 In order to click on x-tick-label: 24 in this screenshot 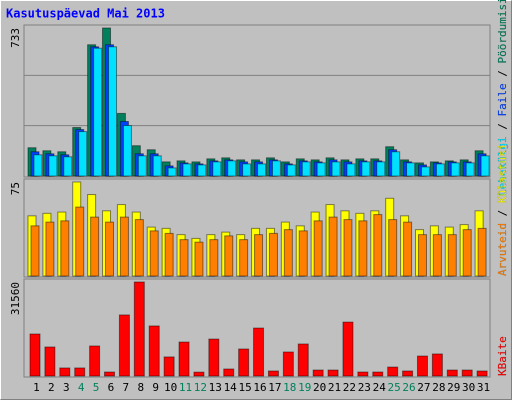, I will do `click(380, 387)`.